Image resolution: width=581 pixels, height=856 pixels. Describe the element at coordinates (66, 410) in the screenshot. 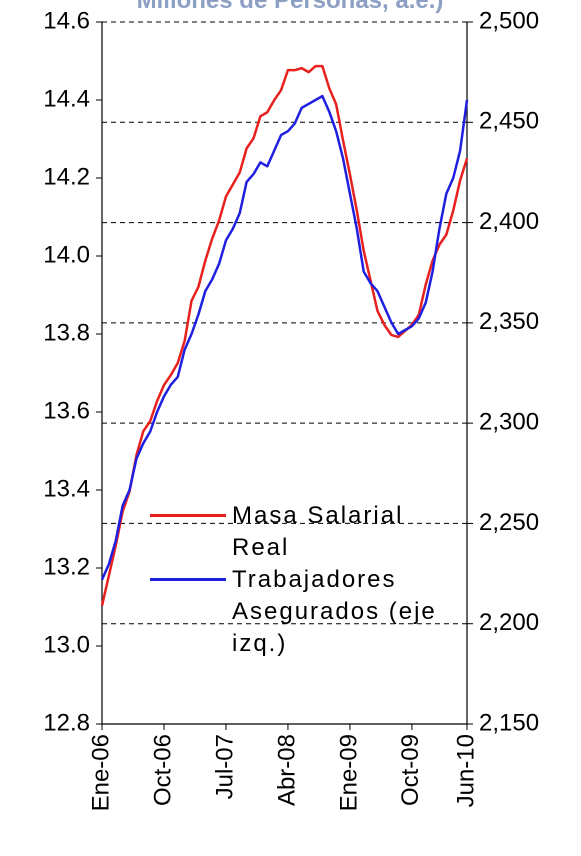

I see `y-tick-label: 13.6` at that location.